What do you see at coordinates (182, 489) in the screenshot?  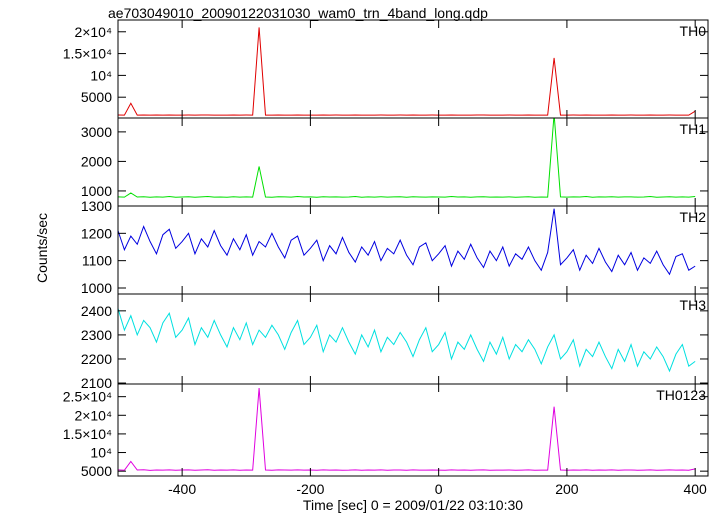 I see `x-tick-label: -400` at bounding box center [182, 489].